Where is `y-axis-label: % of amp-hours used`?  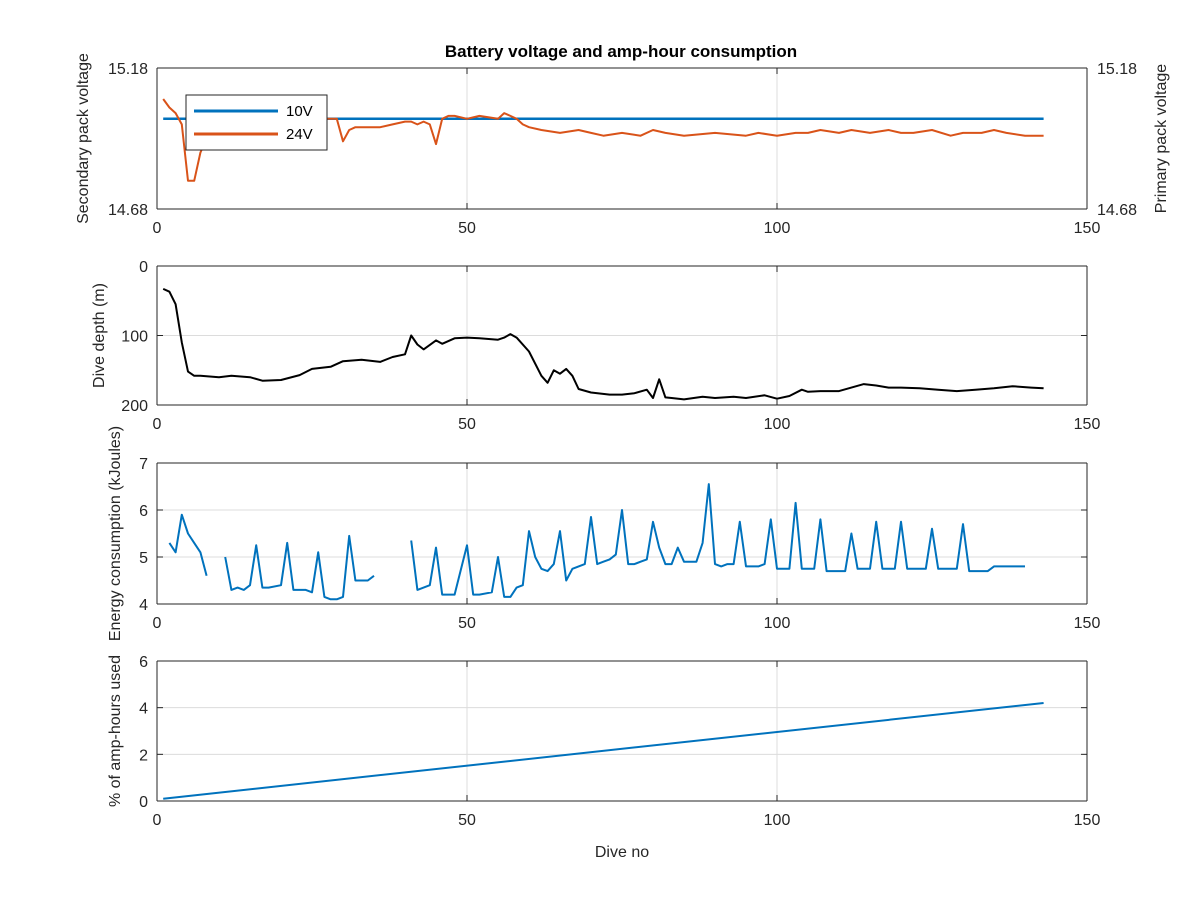 y-axis-label: % of amp-hours used is located at coordinates (115, 731).